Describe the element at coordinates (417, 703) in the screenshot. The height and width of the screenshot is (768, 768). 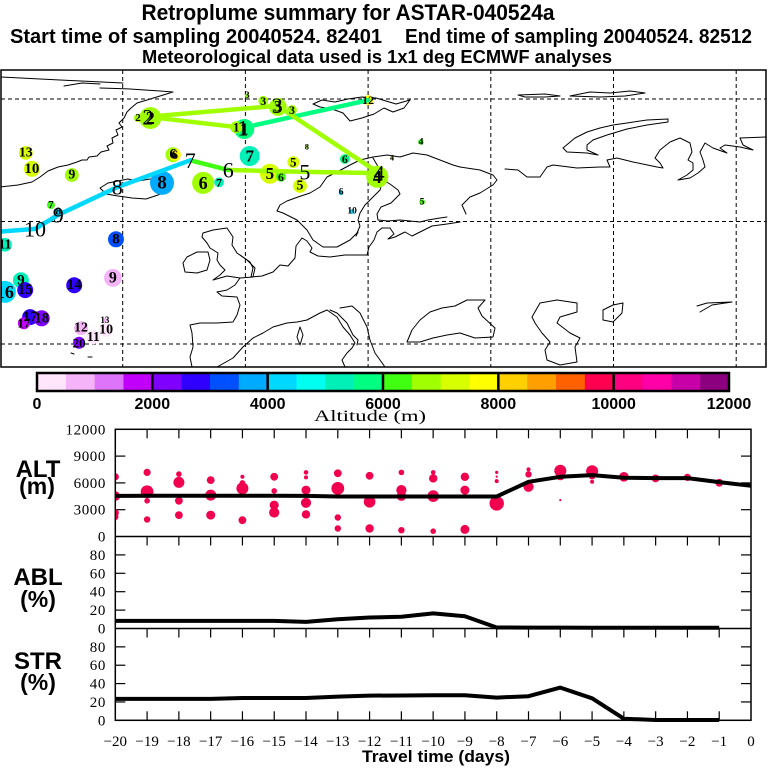
I see `series-line-str` at that location.